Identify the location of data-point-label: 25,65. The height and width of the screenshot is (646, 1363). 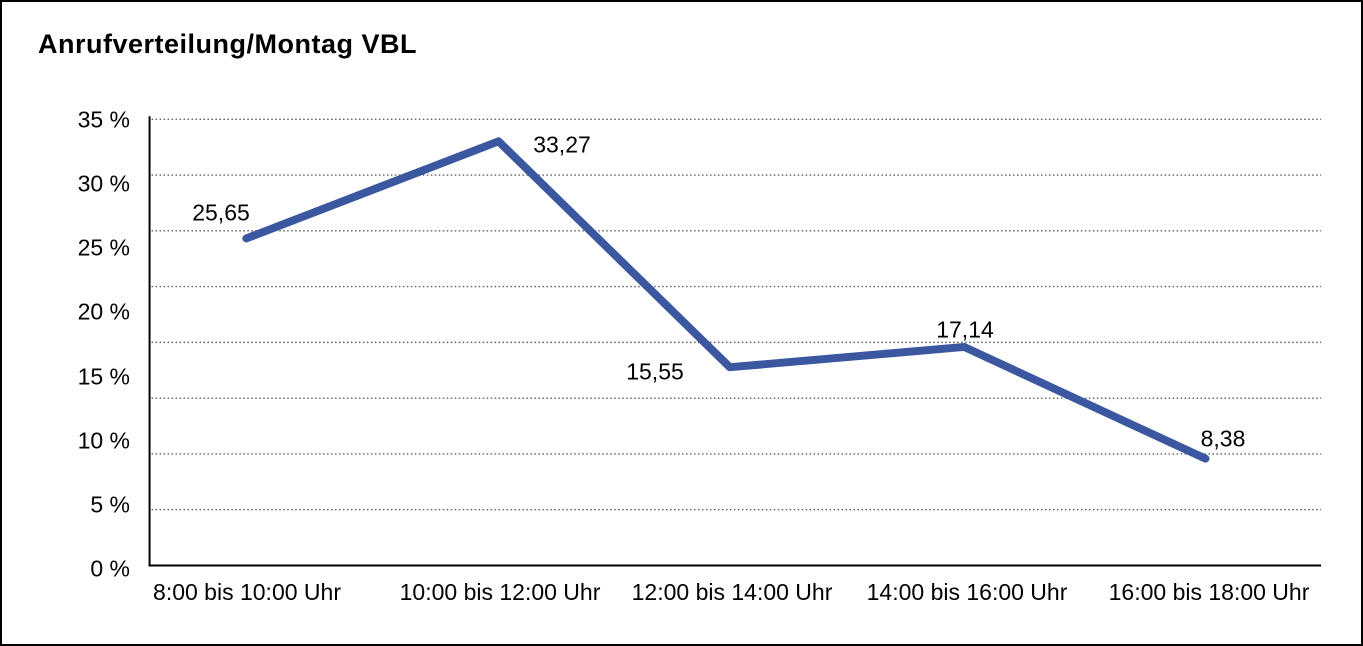
(221, 212).